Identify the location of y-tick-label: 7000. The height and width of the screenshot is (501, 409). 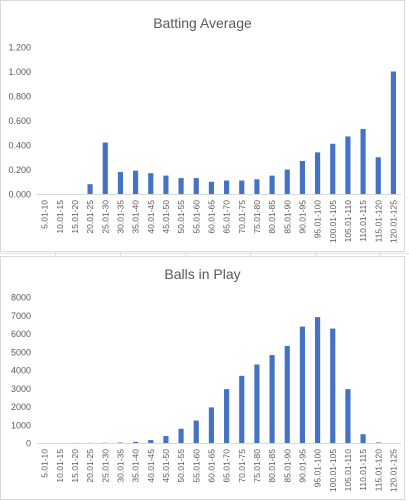
(21, 316).